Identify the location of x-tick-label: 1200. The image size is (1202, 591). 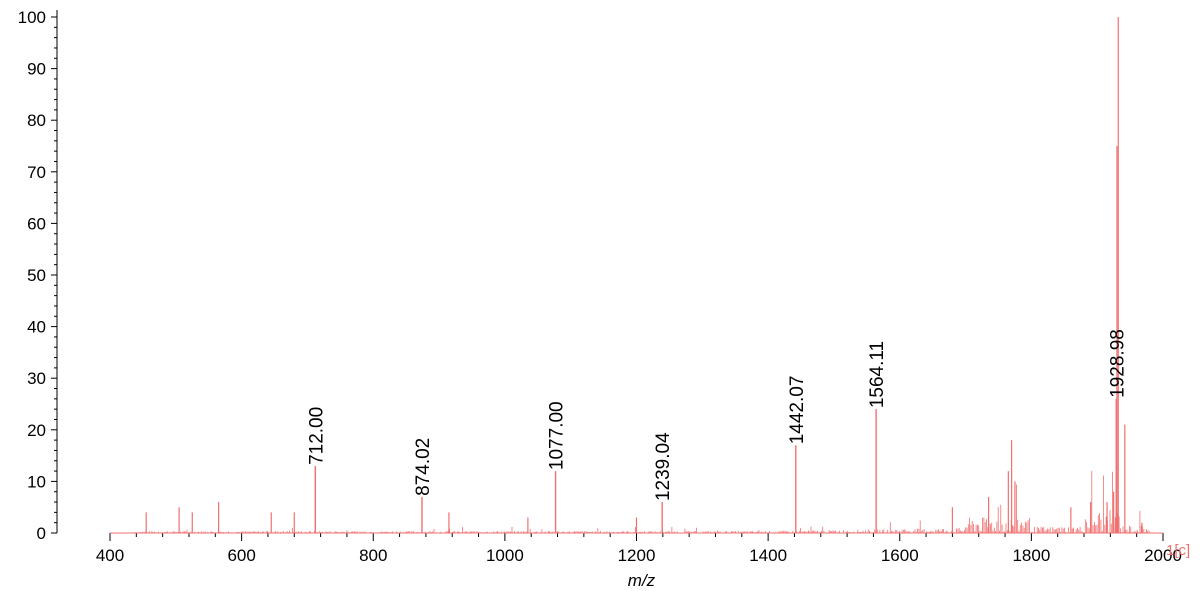
(637, 555).